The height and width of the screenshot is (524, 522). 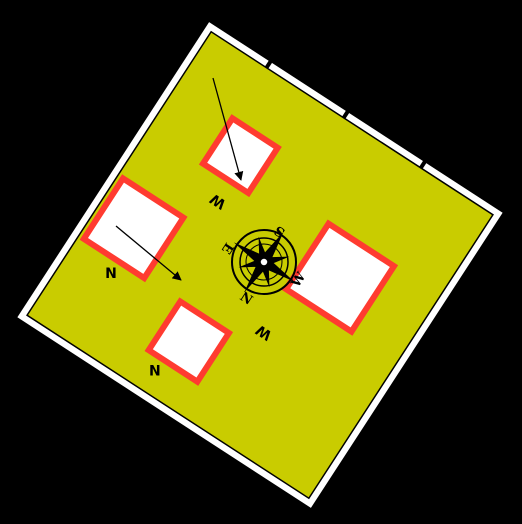 I want to click on room-bottom, so click(x=189, y=341).